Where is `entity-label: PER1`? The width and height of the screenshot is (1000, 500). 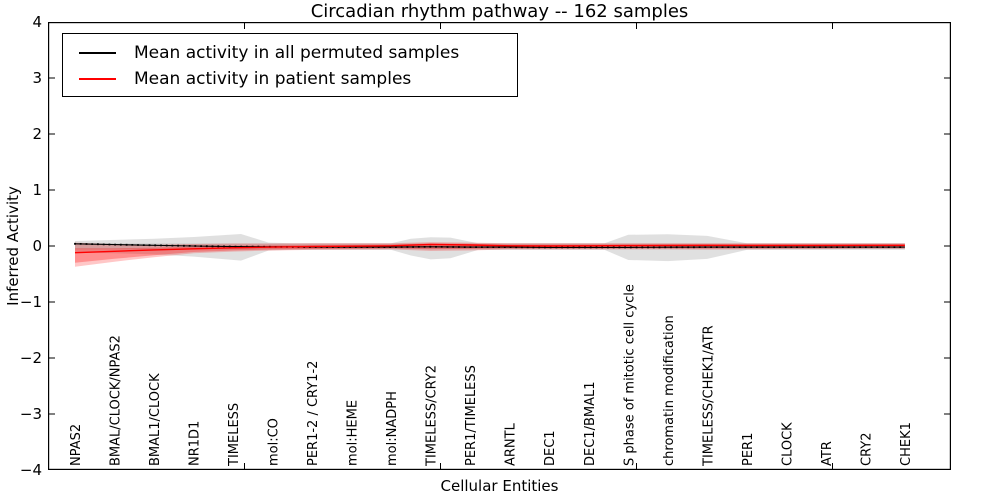 entity-label: PER1 is located at coordinates (748, 449).